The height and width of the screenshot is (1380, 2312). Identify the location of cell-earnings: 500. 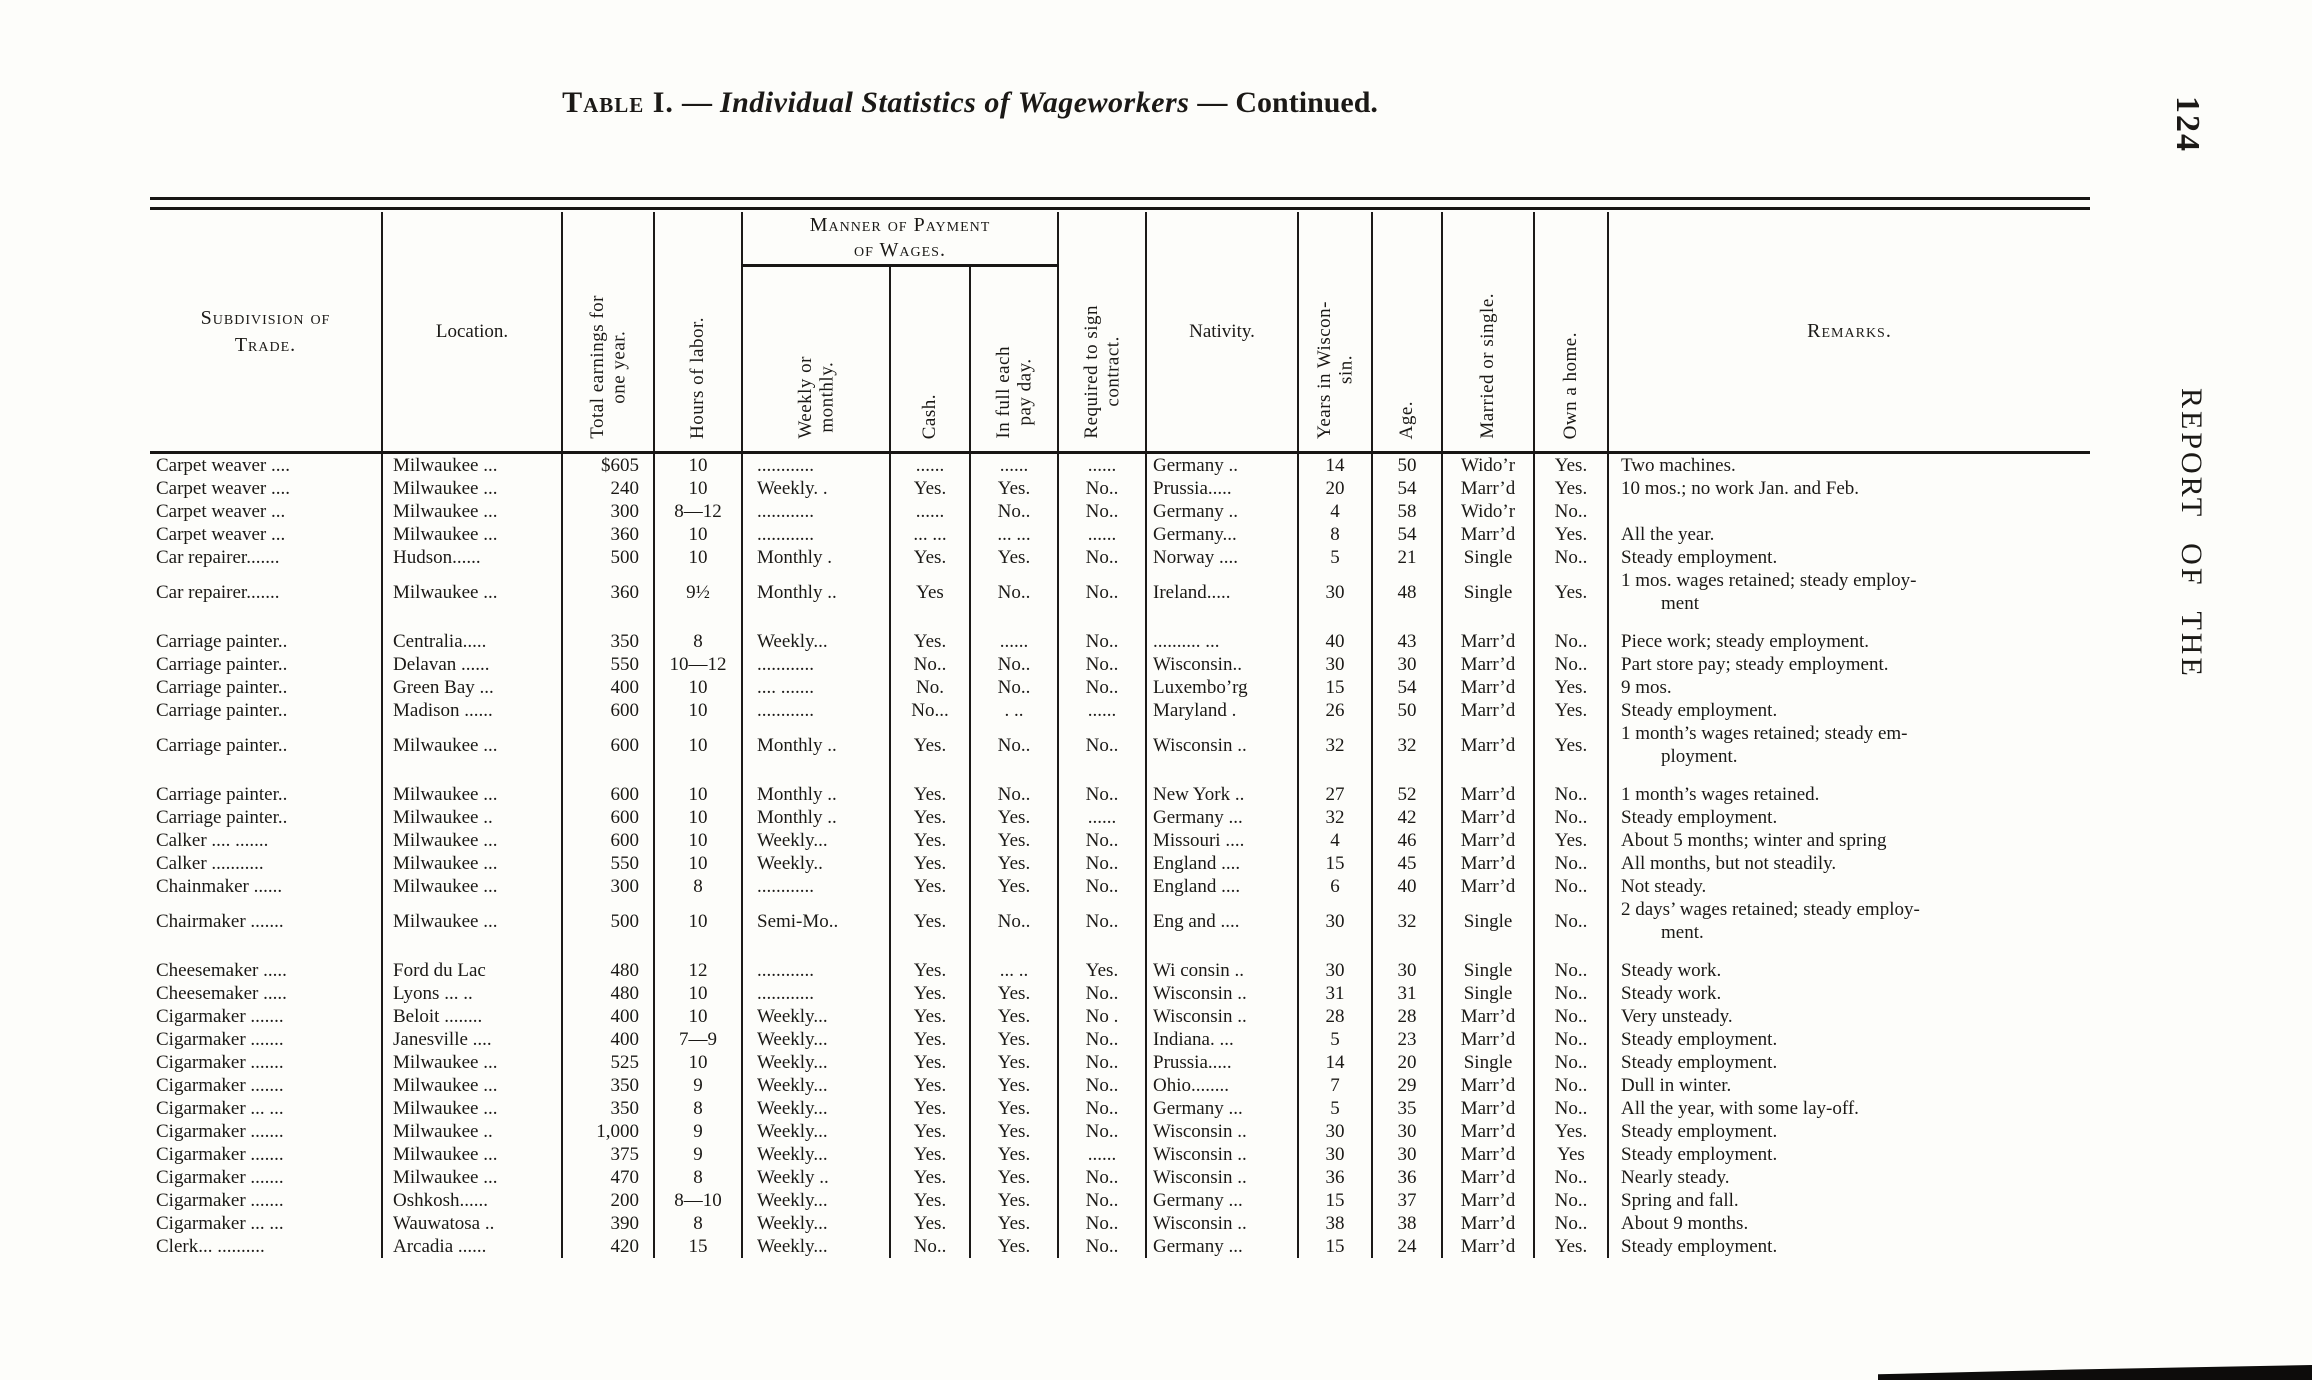
(607, 921).